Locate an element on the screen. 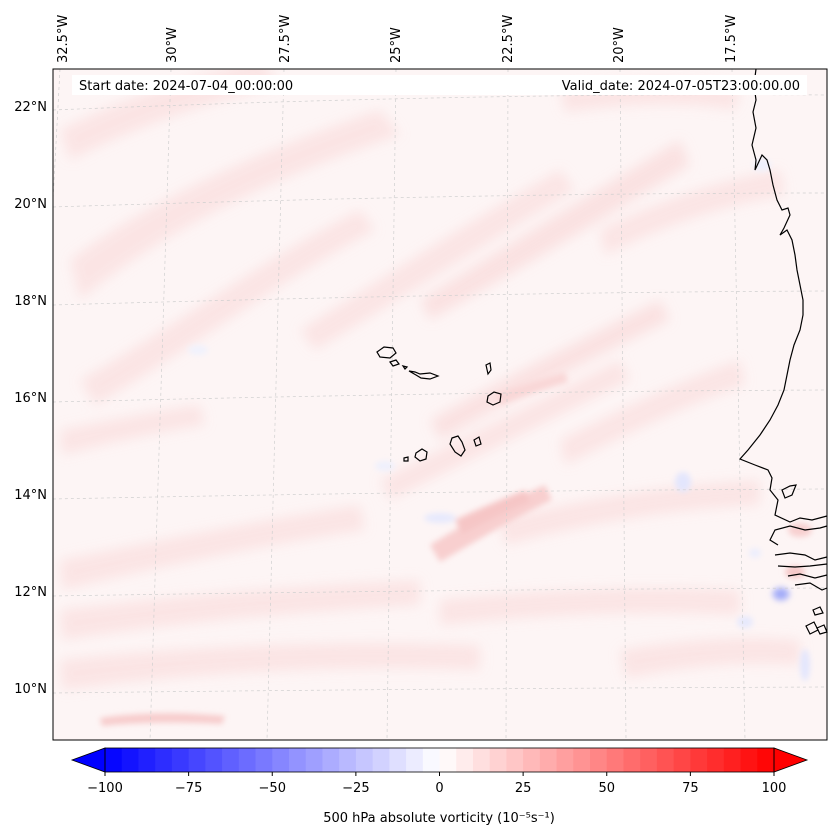 Image resolution: width=837 pixels, height=839 pixels. lat-label: 14°N is located at coordinates (30, 495).